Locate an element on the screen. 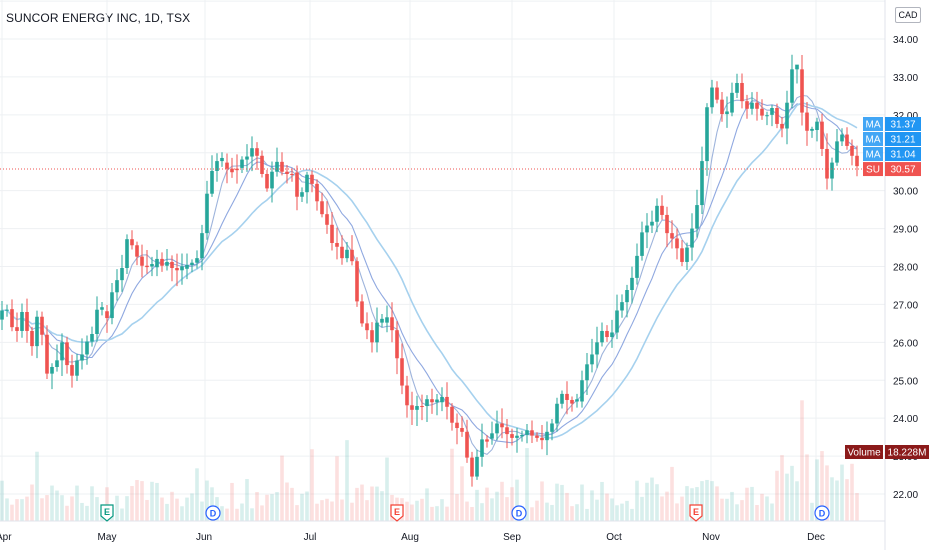  y-tick-label: 29.00 is located at coordinates (905, 230).